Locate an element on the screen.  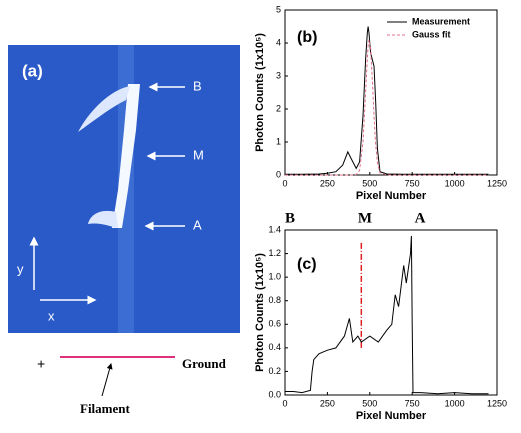
polarity: + is located at coordinates (41, 364).